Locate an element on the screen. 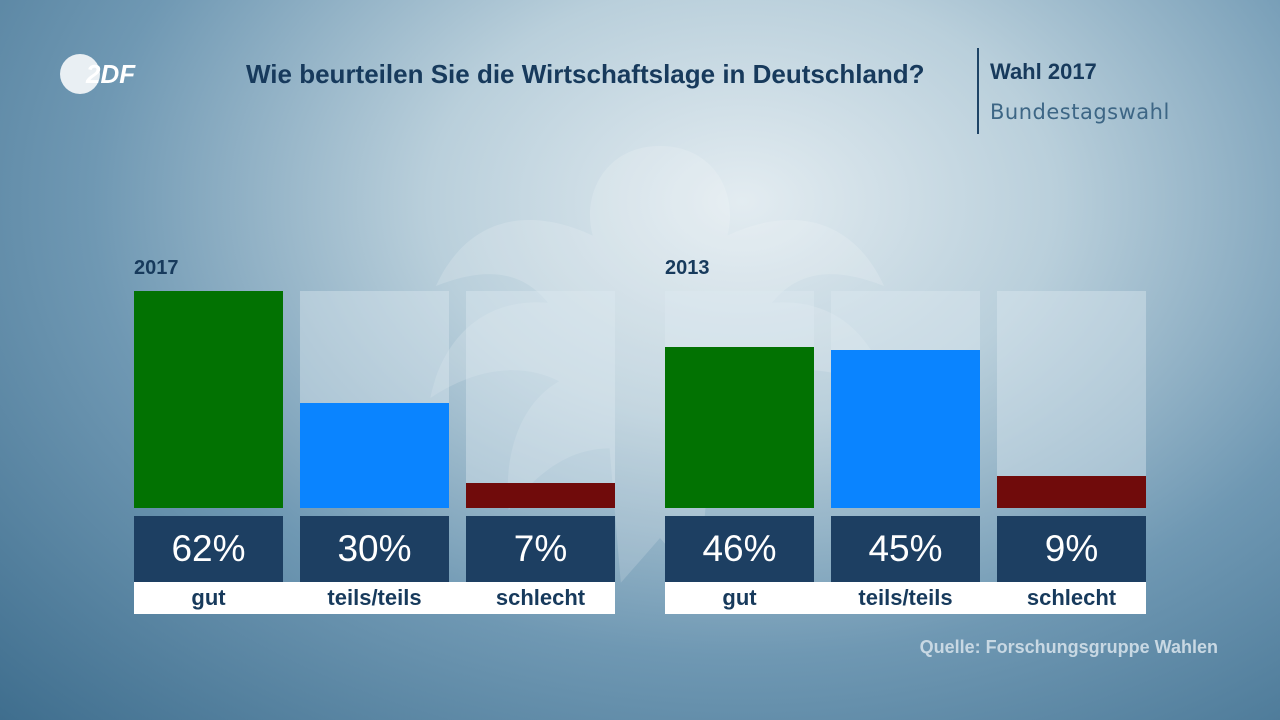 The height and width of the screenshot is (720, 1280). group-title-2013: 2013 is located at coordinates (687, 268).